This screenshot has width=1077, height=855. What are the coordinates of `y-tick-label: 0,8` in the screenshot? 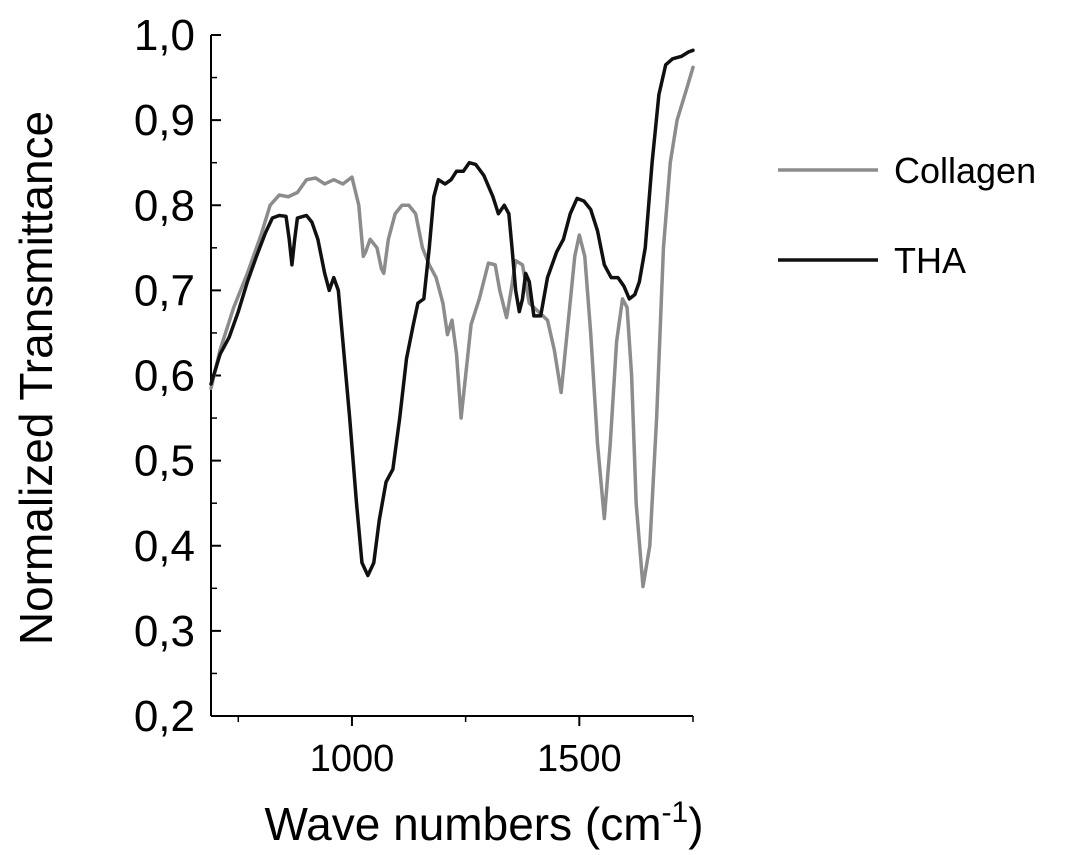 It's located at (164, 205).